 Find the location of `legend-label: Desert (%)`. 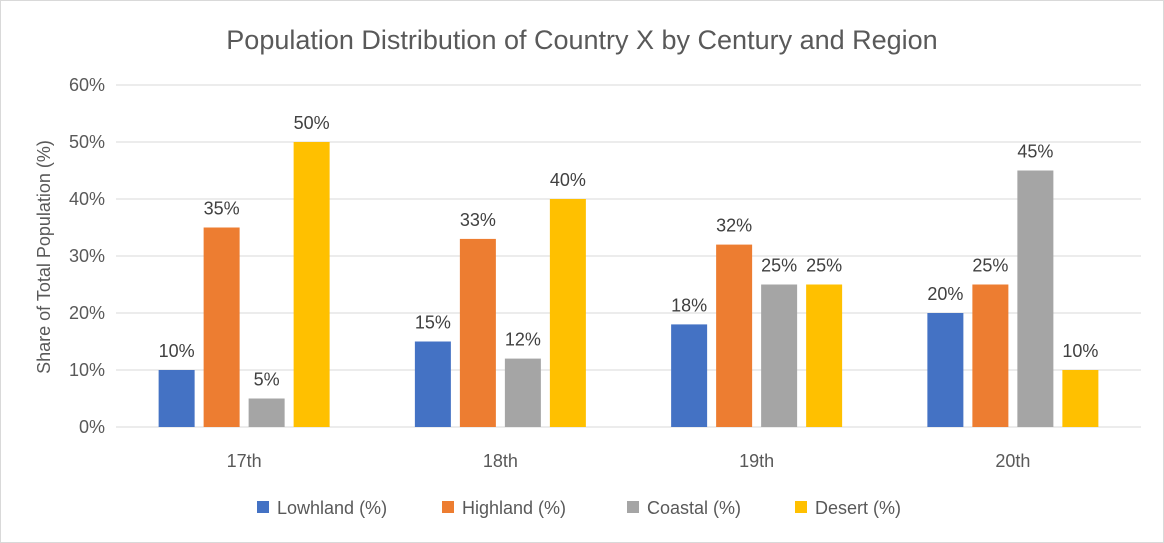

legend-label: Desert (%) is located at coordinates (858, 508).